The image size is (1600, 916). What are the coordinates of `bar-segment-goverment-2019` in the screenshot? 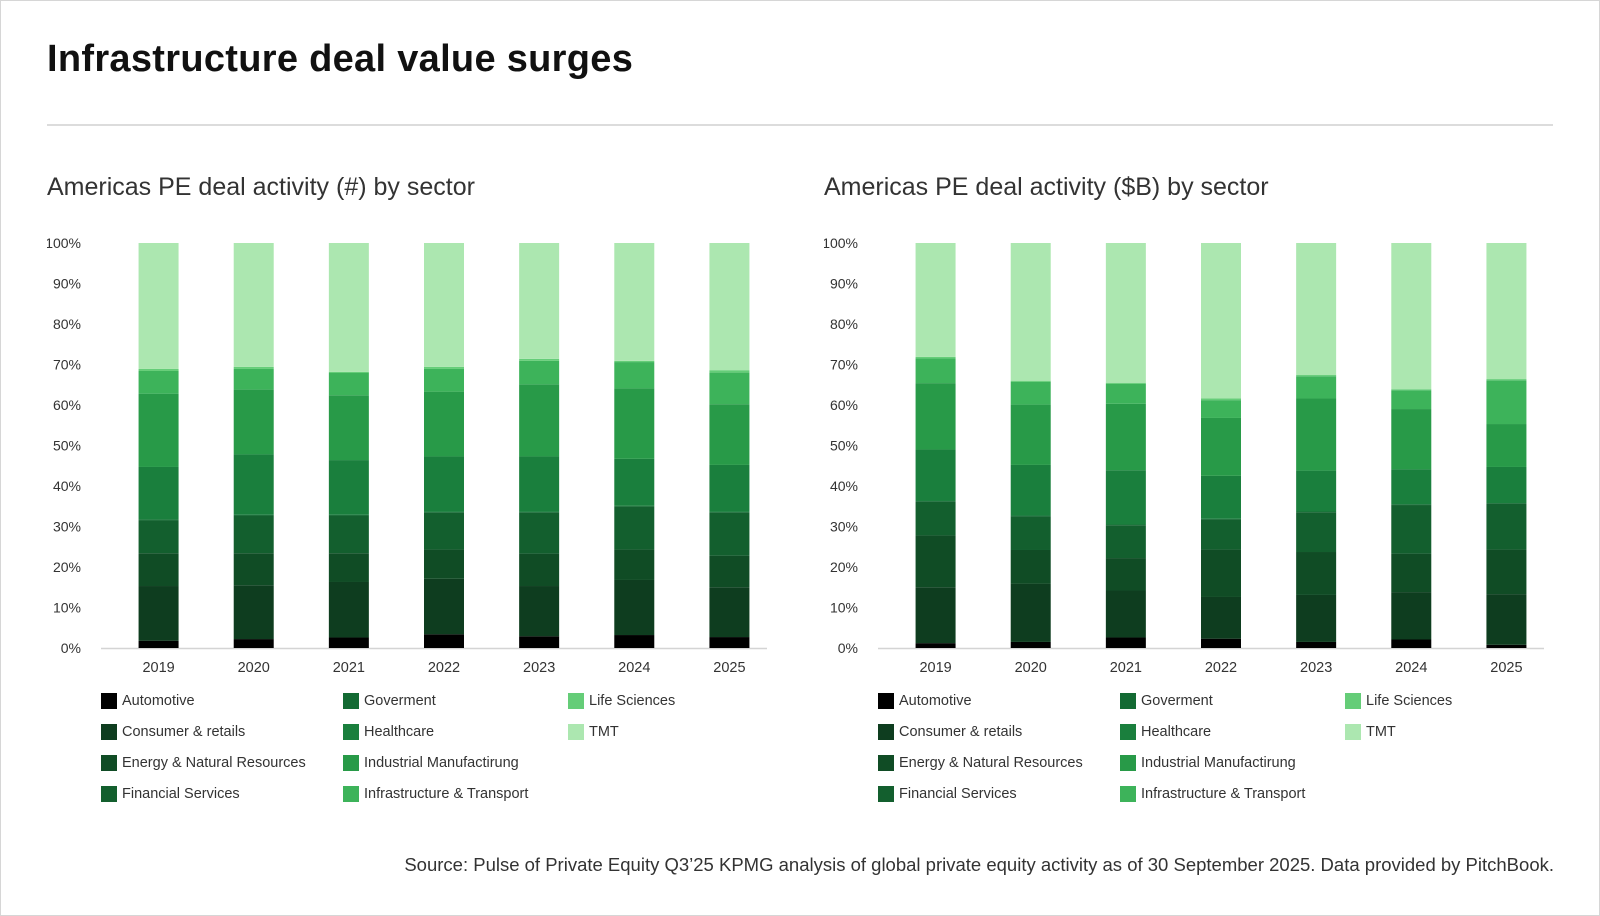 It's located at (935, 501).